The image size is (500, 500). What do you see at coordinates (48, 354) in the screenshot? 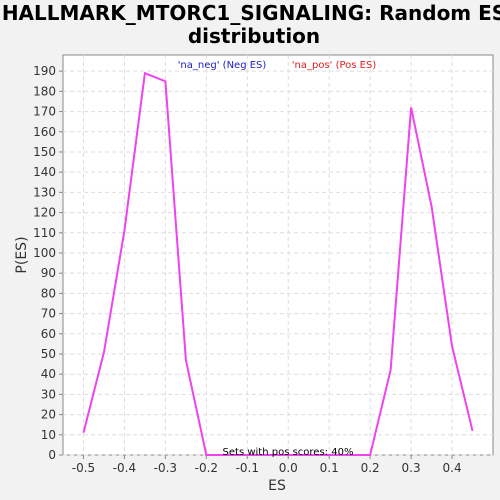
I see `y-tick-label: 50` at bounding box center [48, 354].